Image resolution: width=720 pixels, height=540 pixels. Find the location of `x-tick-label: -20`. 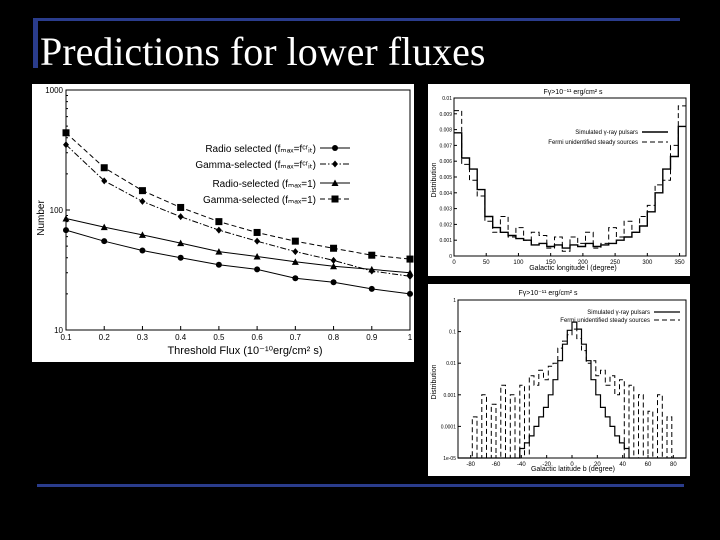

x-tick-label: -20 is located at coordinates (546, 465).